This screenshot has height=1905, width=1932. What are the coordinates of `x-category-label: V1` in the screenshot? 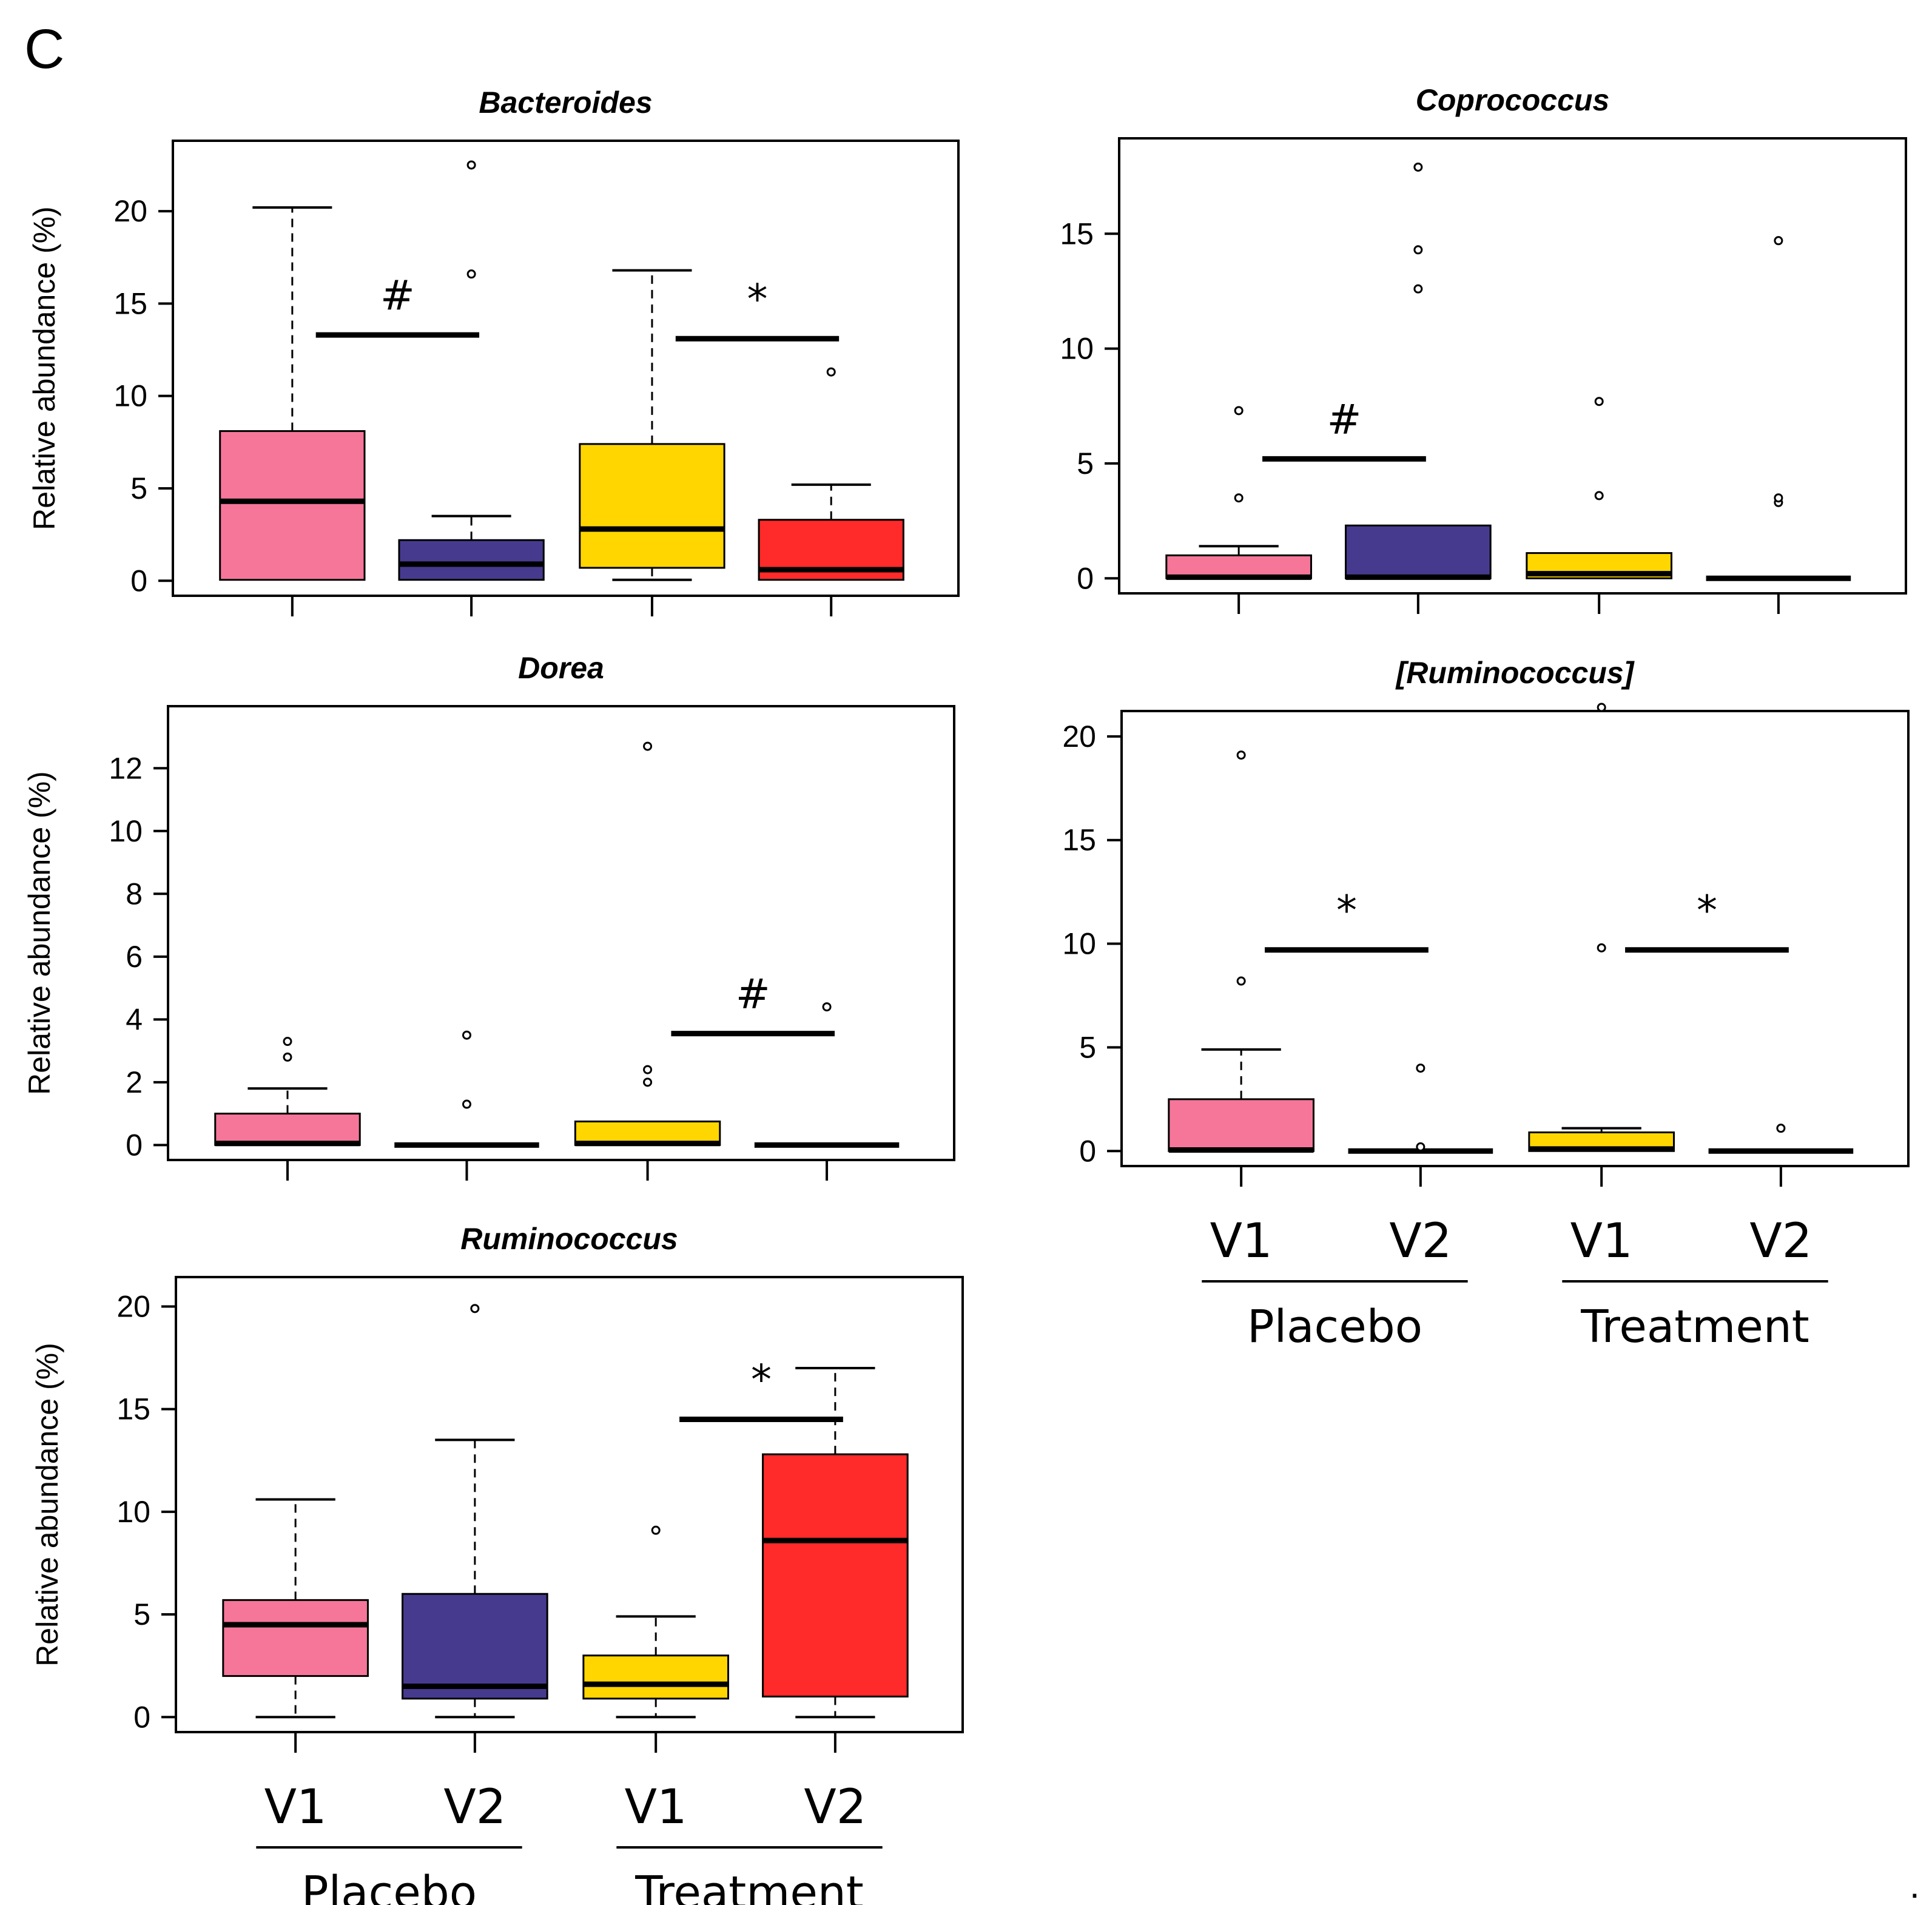 It's located at (1601, 1242).